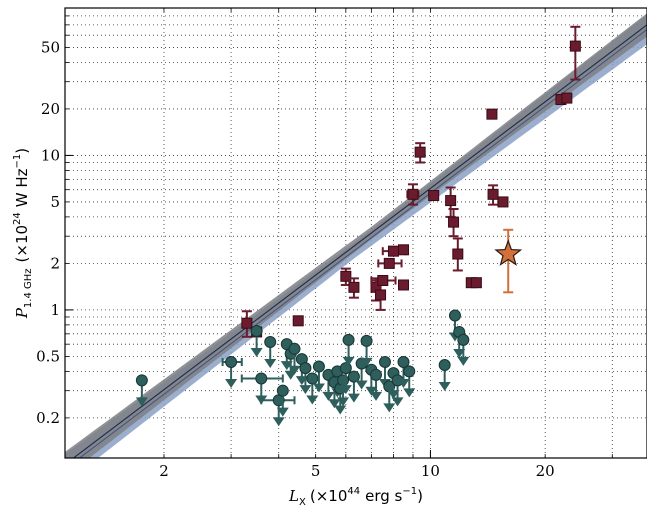 This screenshot has height=512, width=647. What do you see at coordinates (50, 109) in the screenshot?
I see `y-tick-label: 20` at bounding box center [50, 109].